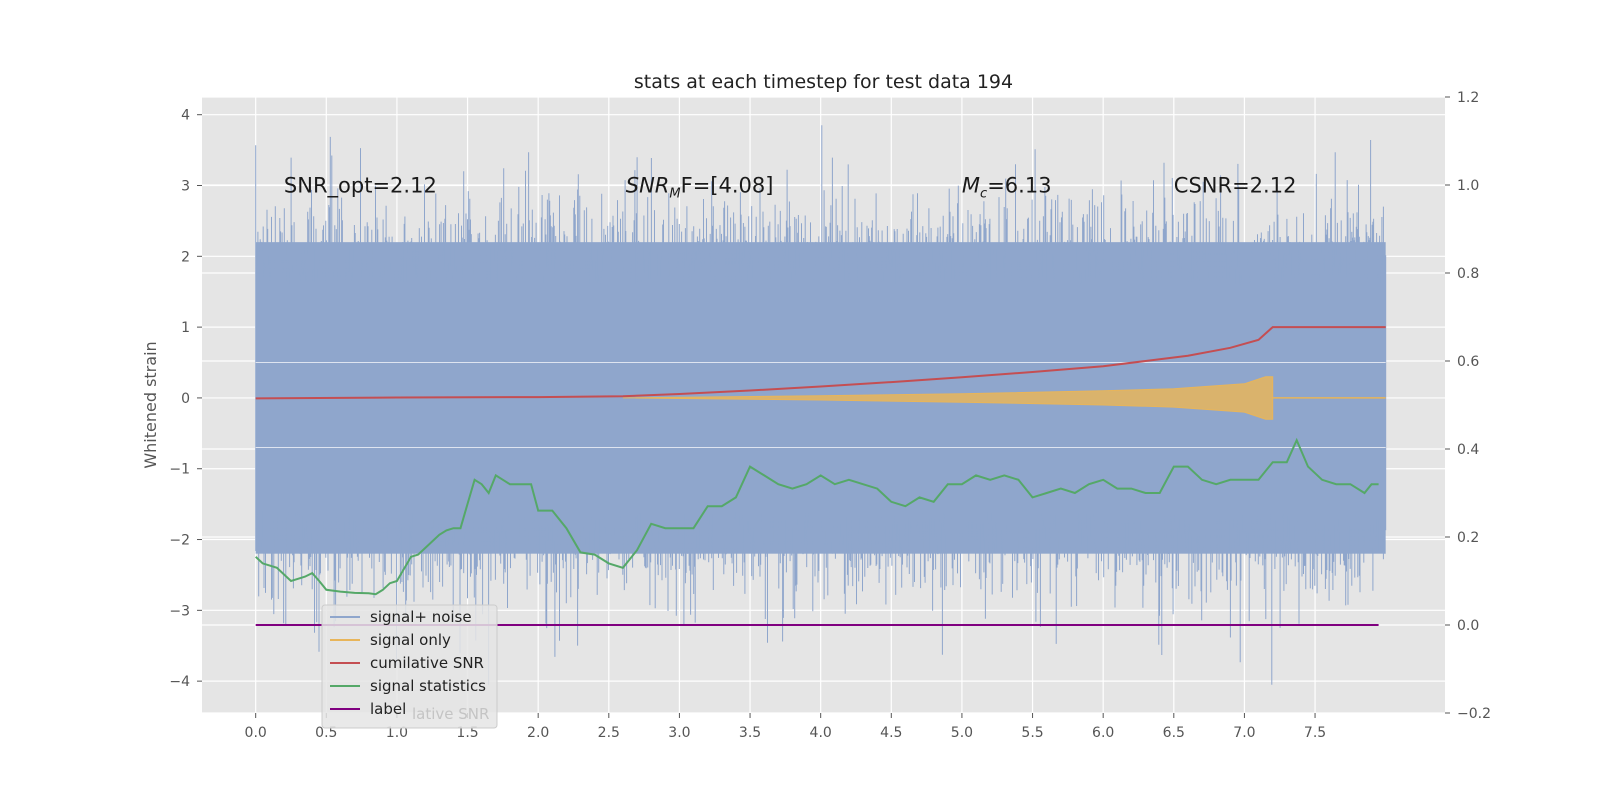 The height and width of the screenshot is (800, 1600). I want to click on x-tick-label: 4.0, so click(821, 733).